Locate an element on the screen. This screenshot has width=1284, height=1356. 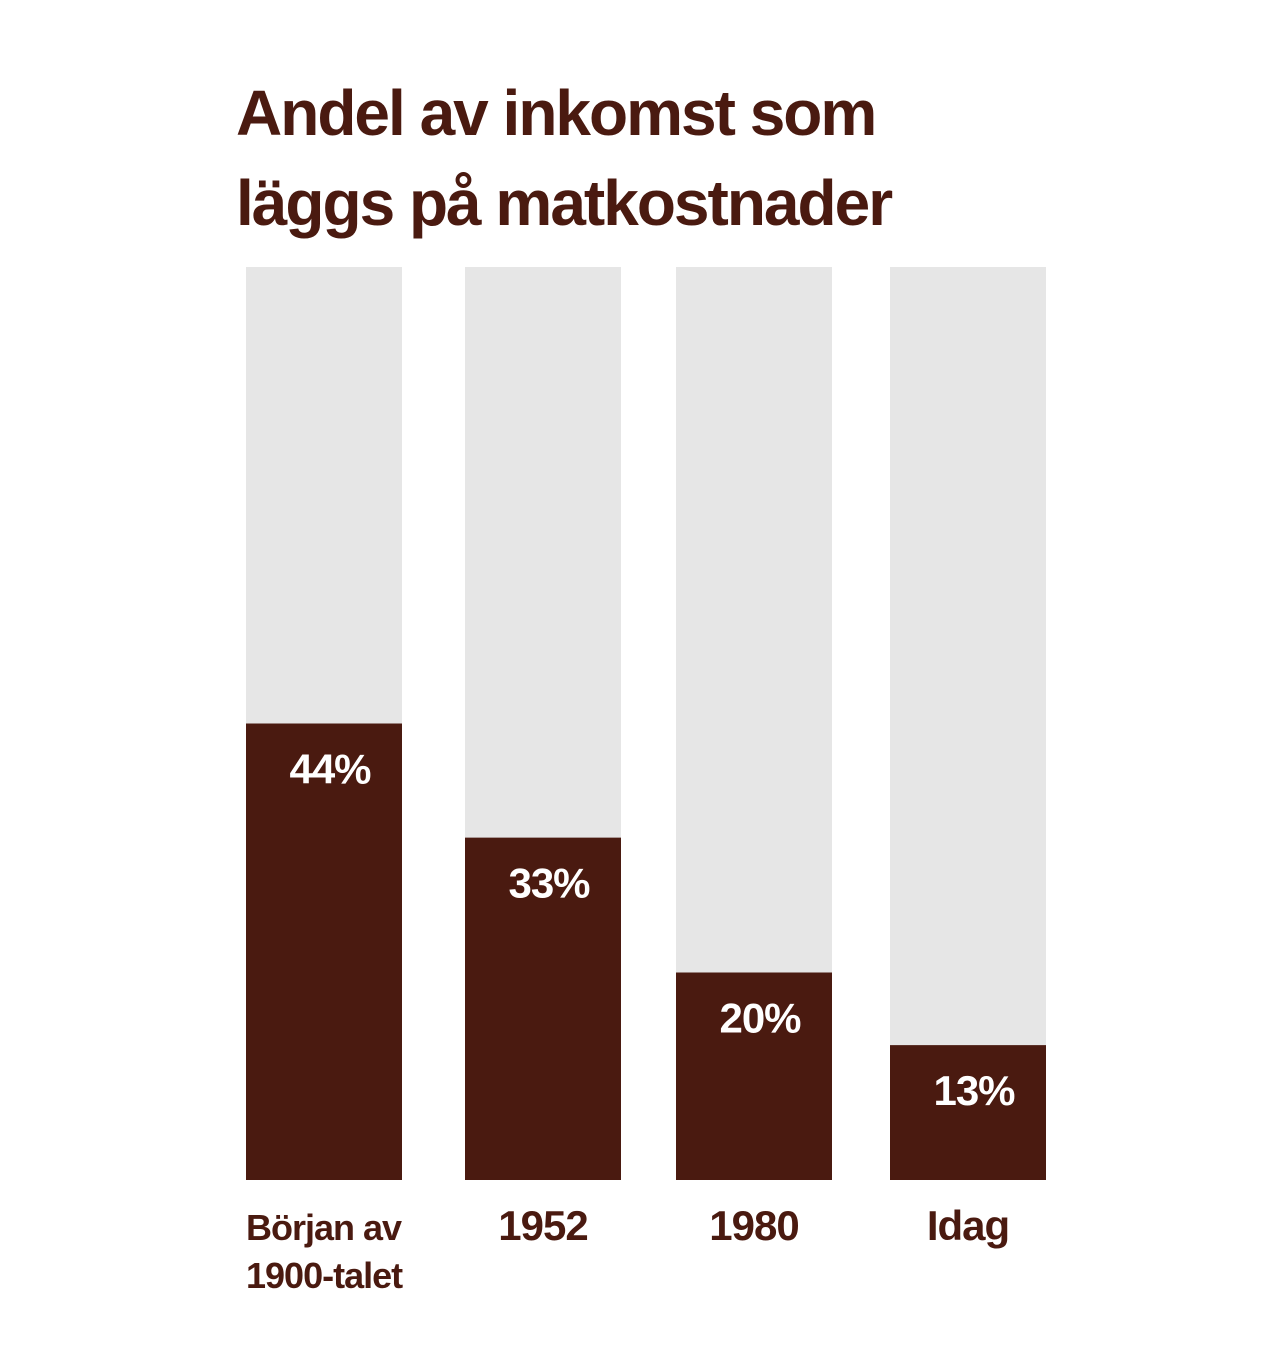
bar-group-3: 20% 1980 is located at coordinates (754, 758).